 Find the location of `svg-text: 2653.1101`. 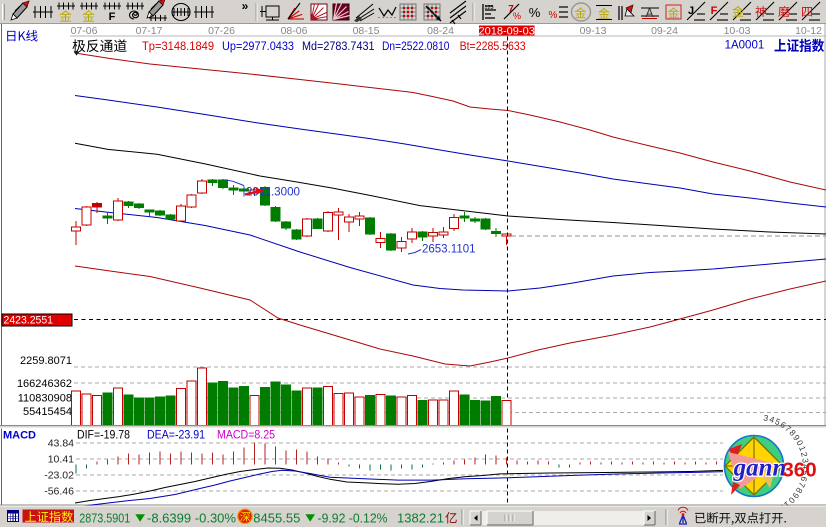

svg-text: 2653.1101 is located at coordinates (449, 250).